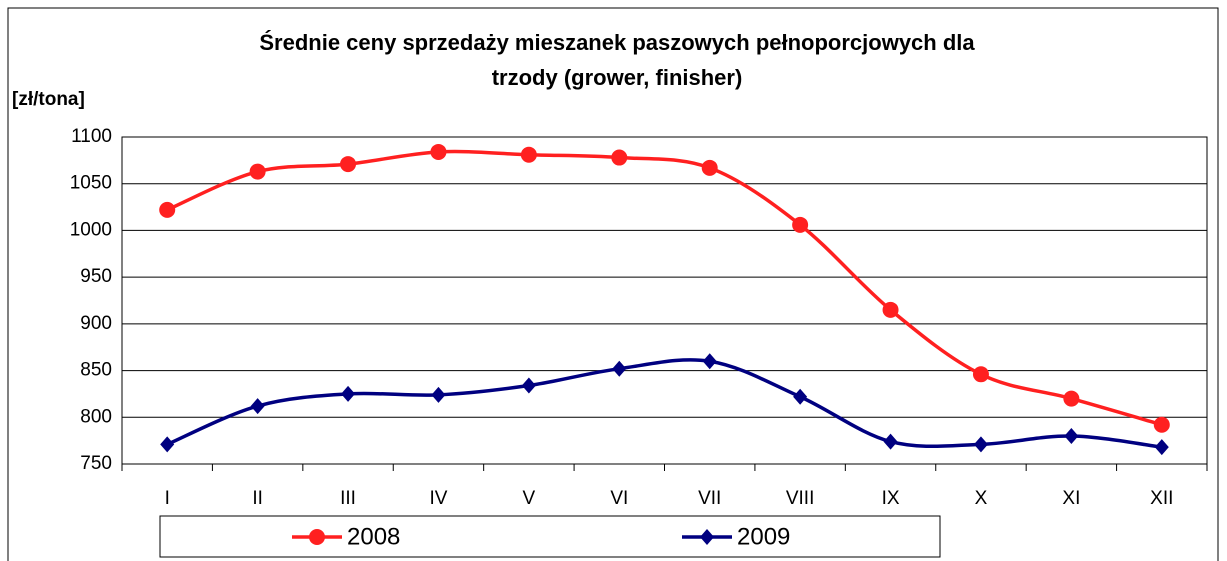 The height and width of the screenshot is (561, 1227). I want to click on x-tick-label: I, so click(167, 498).